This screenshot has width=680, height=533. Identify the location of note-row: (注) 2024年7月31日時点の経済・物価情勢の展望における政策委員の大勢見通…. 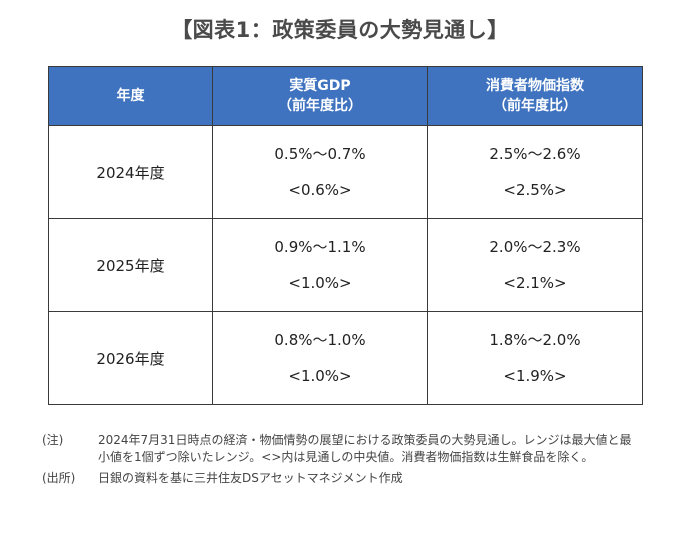
(342, 449).